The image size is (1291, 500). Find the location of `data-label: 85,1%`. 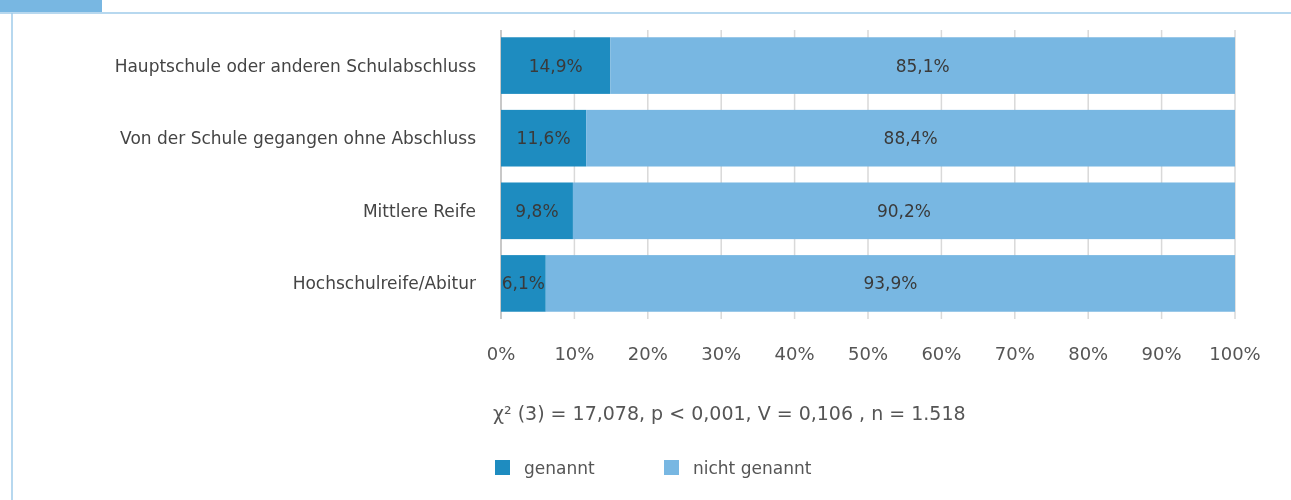

data-label: 85,1% is located at coordinates (922, 65).